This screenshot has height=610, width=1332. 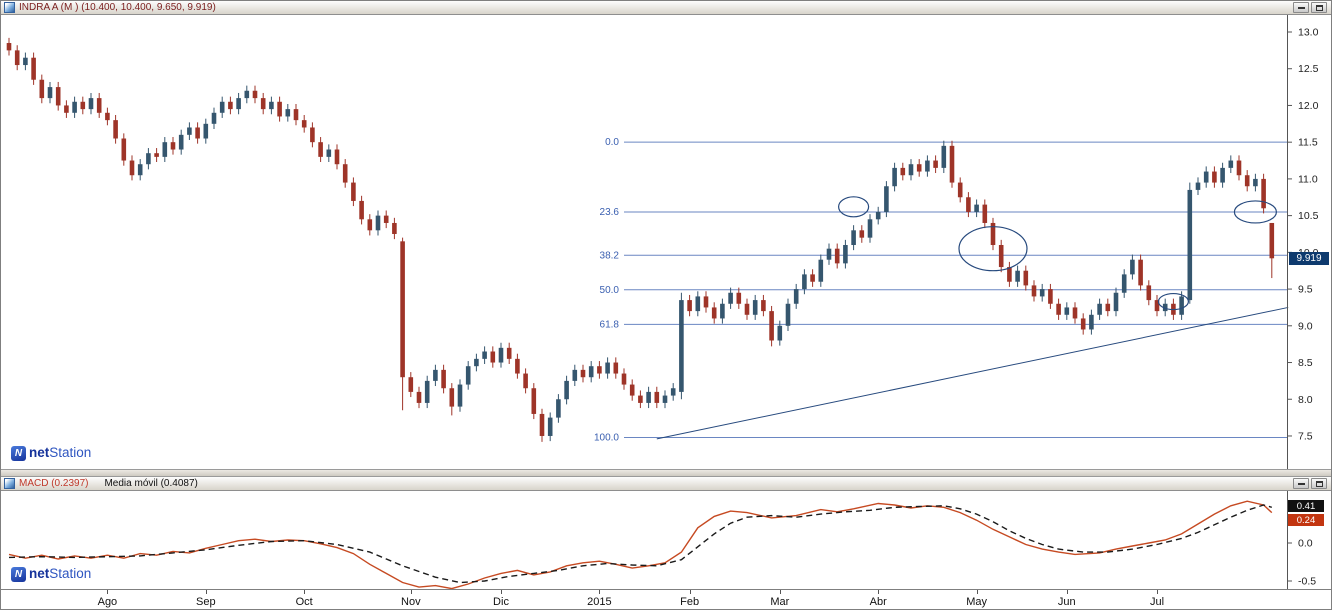 I want to click on macd-value-badge: 0.24, so click(x=1306, y=520).